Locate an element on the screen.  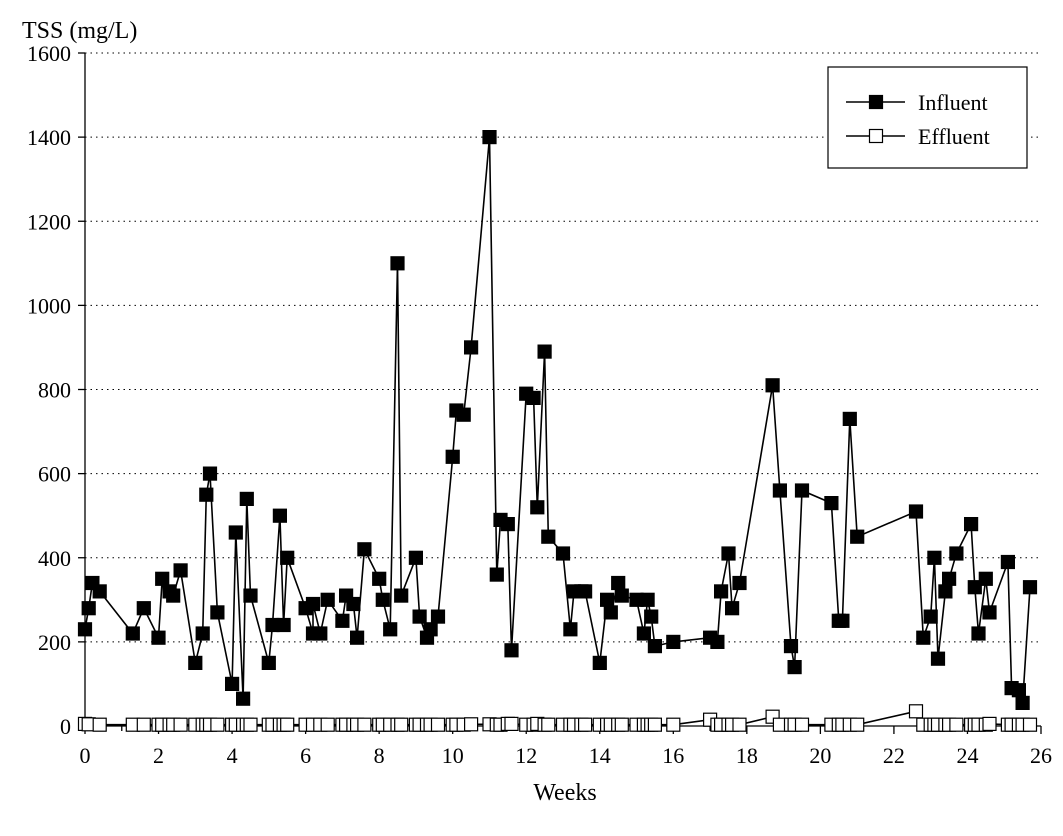
x-tick-label-2: 2 is located at coordinates (158, 755).